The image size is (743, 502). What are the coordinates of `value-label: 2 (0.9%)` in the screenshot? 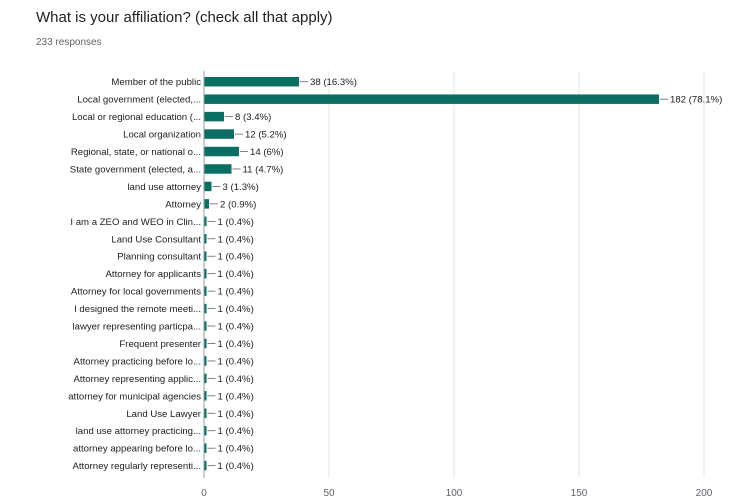 It's located at (238, 204).